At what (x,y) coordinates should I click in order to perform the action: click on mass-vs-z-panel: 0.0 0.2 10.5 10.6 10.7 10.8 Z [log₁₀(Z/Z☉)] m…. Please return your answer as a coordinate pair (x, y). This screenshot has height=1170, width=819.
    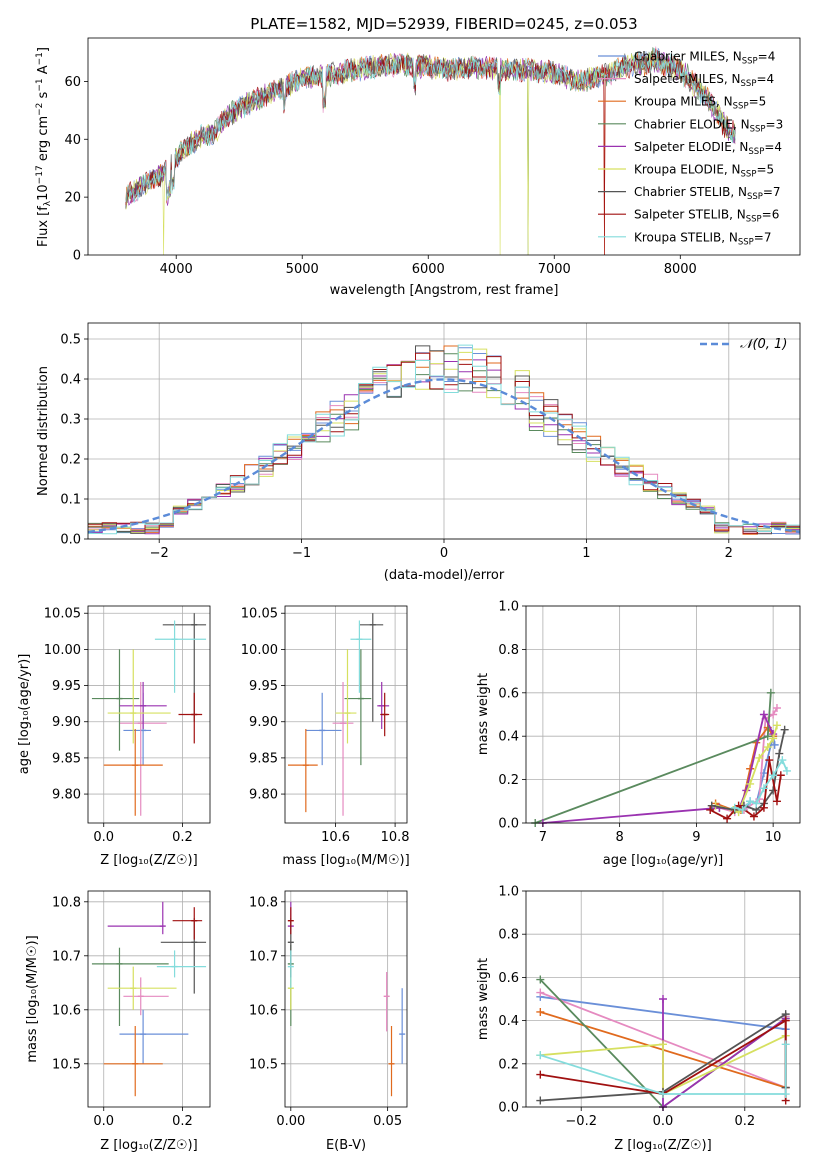
    Looking at the image, I should click on (118, 1021).